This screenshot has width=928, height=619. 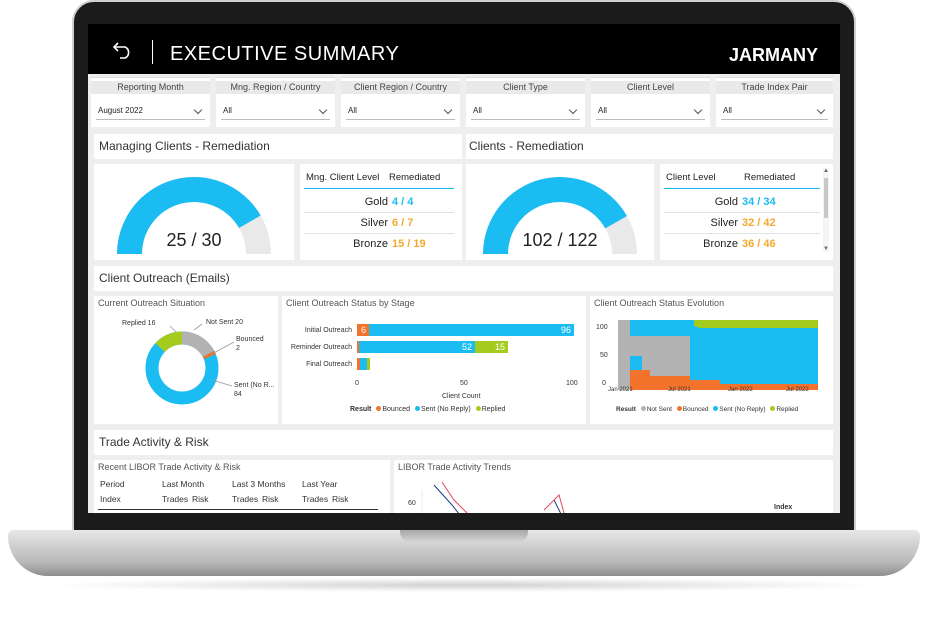 What do you see at coordinates (679, 390) in the screenshot?
I see `x-tick: Jul 2021` at bounding box center [679, 390].